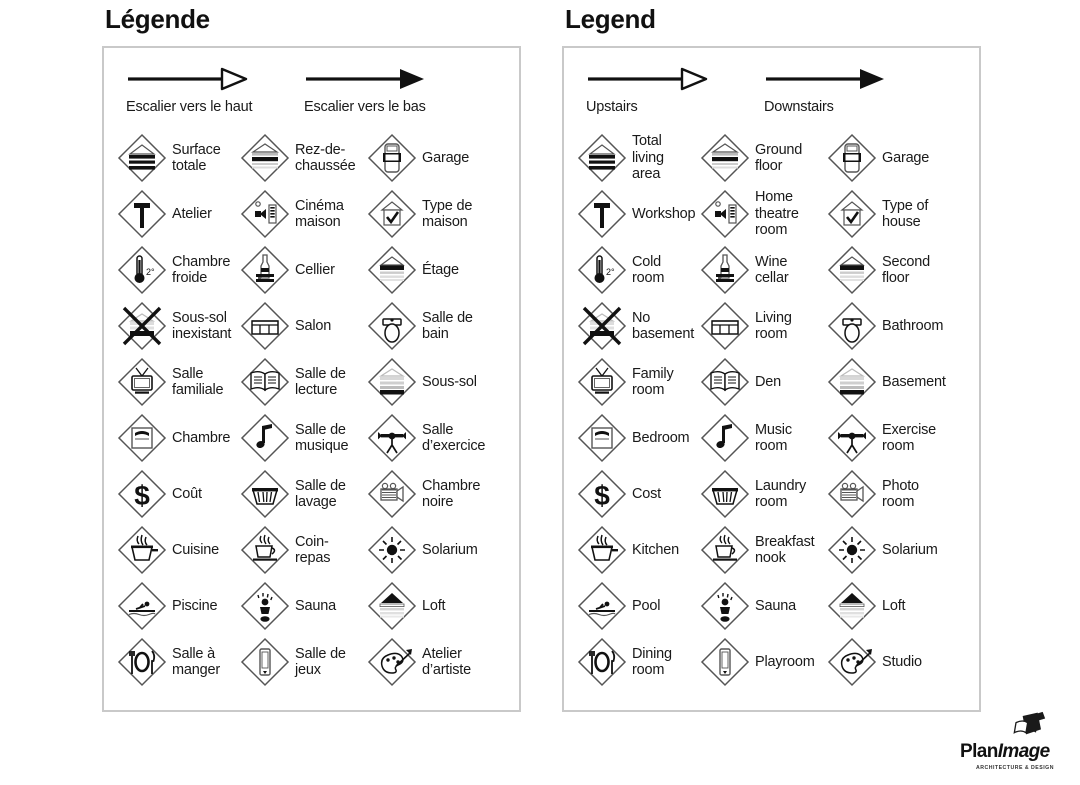 The height and width of the screenshot is (785, 1080). Describe the element at coordinates (602, 382) in the screenshot. I see `family-room-tv-icon` at that location.